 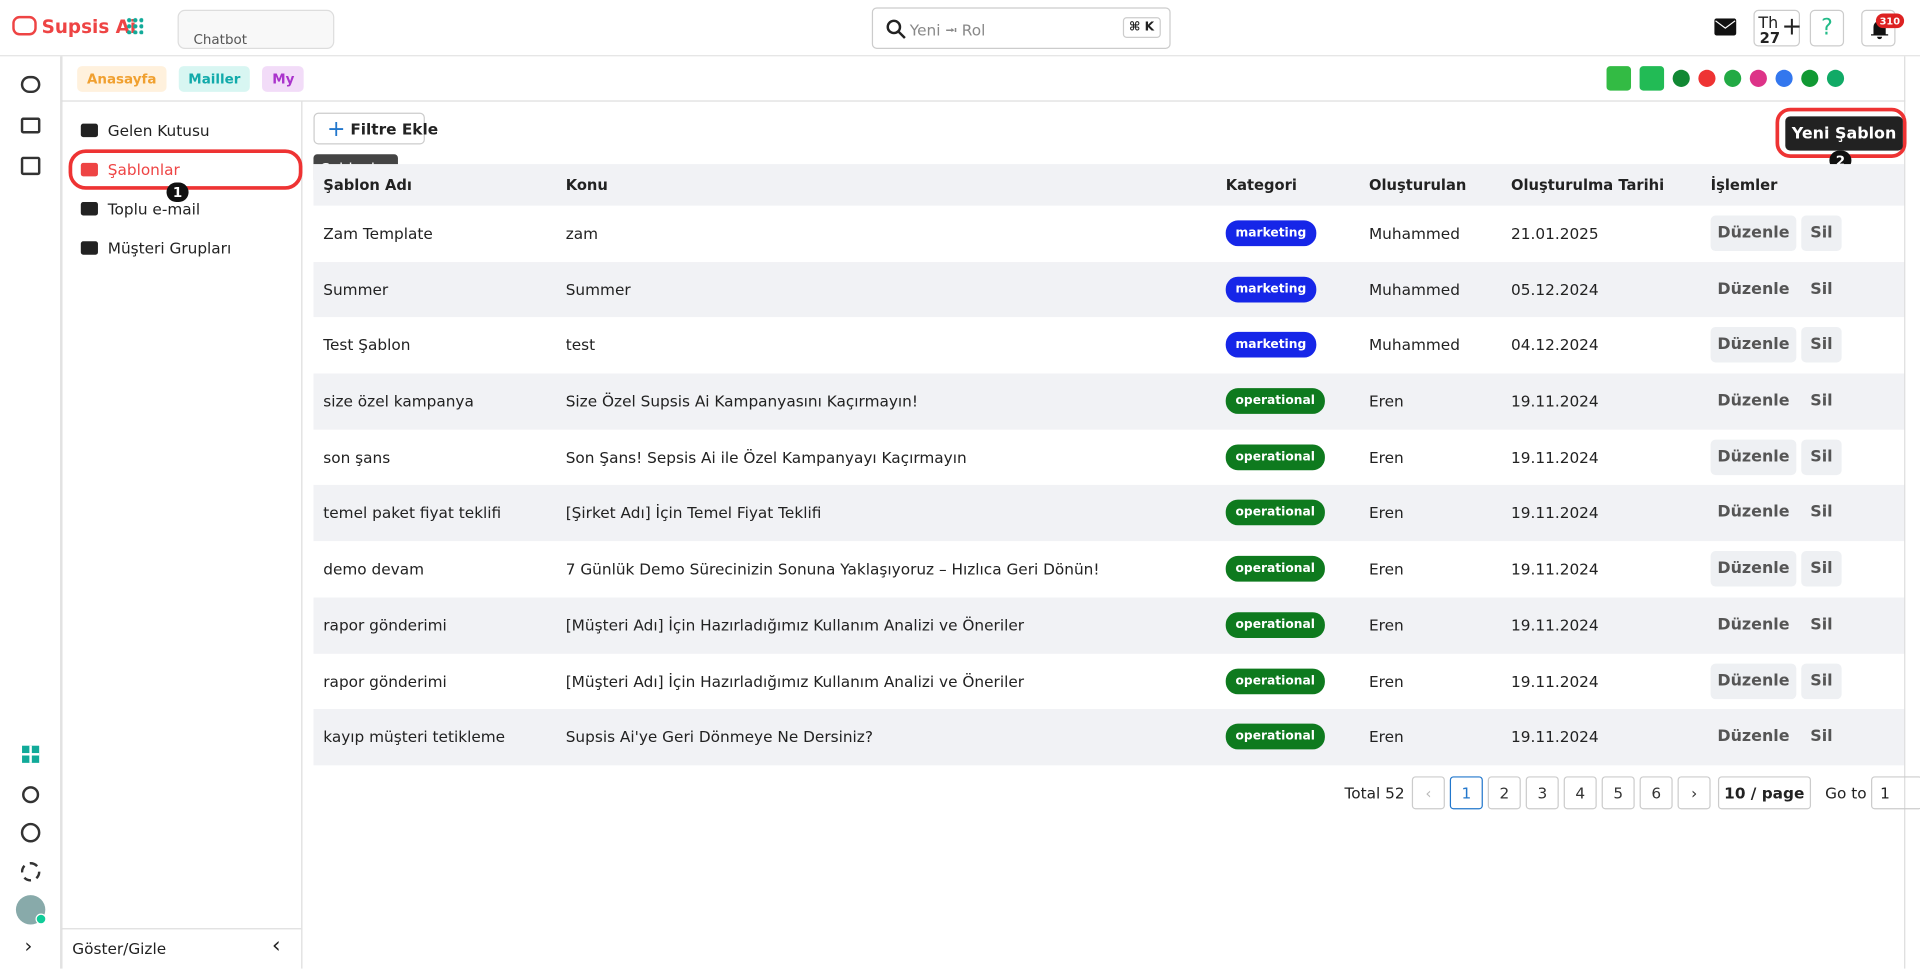 What do you see at coordinates (367, 185) in the screenshot?
I see `column-header: Şablon Adı` at bounding box center [367, 185].